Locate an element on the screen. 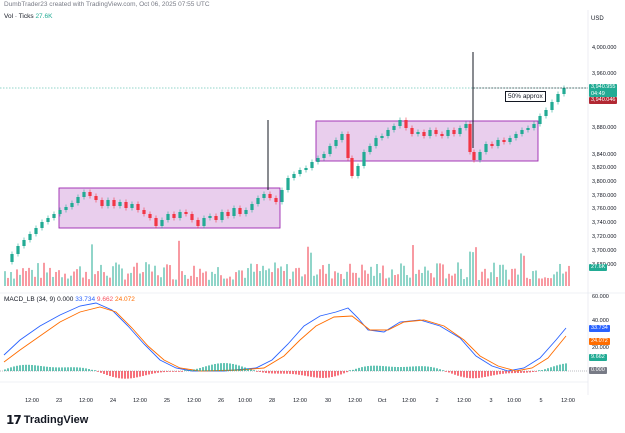 Image resolution: width=625 pixels, height=433 pixels. signal-line is located at coordinates (285, 339).